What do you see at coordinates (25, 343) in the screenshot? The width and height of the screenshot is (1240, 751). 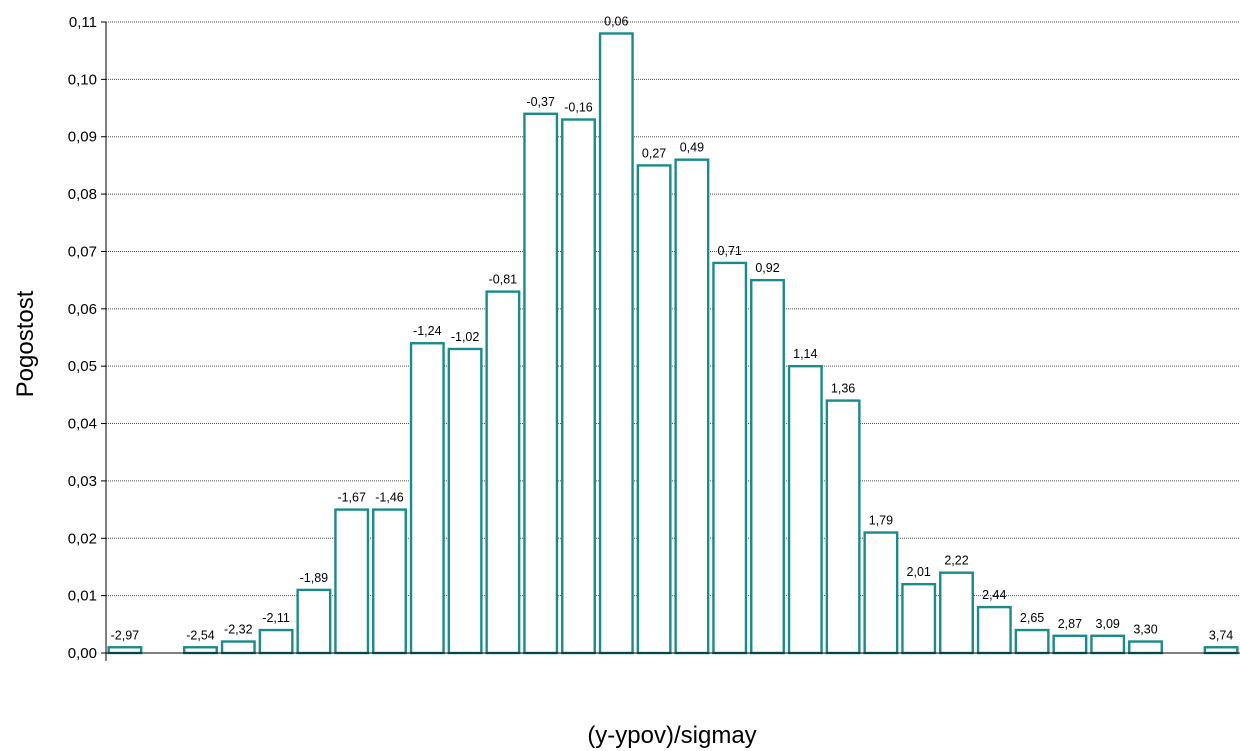 I see `y-axis-title: Pogostost` at bounding box center [25, 343].